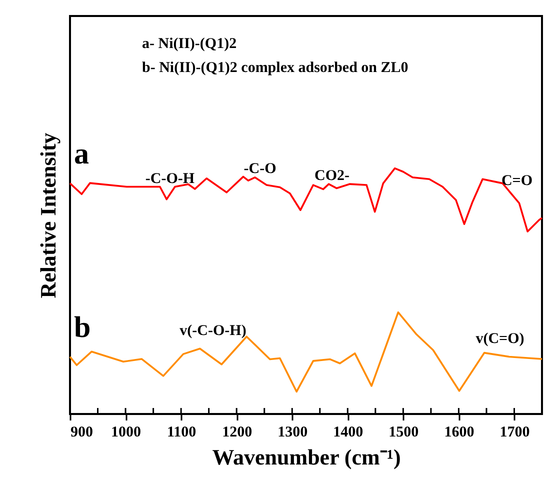  What do you see at coordinates (515, 432) in the screenshot?
I see `x-tick-label: 1700` at bounding box center [515, 432].